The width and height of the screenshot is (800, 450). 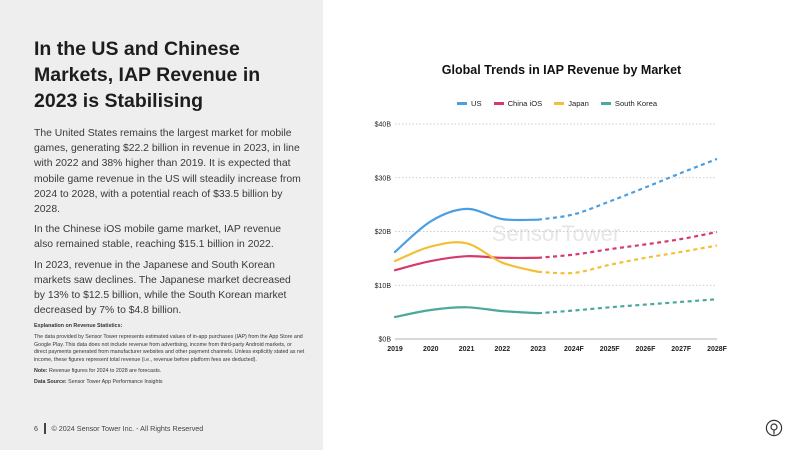 I want to click on x-tick-label: 2025F, so click(x=610, y=349).